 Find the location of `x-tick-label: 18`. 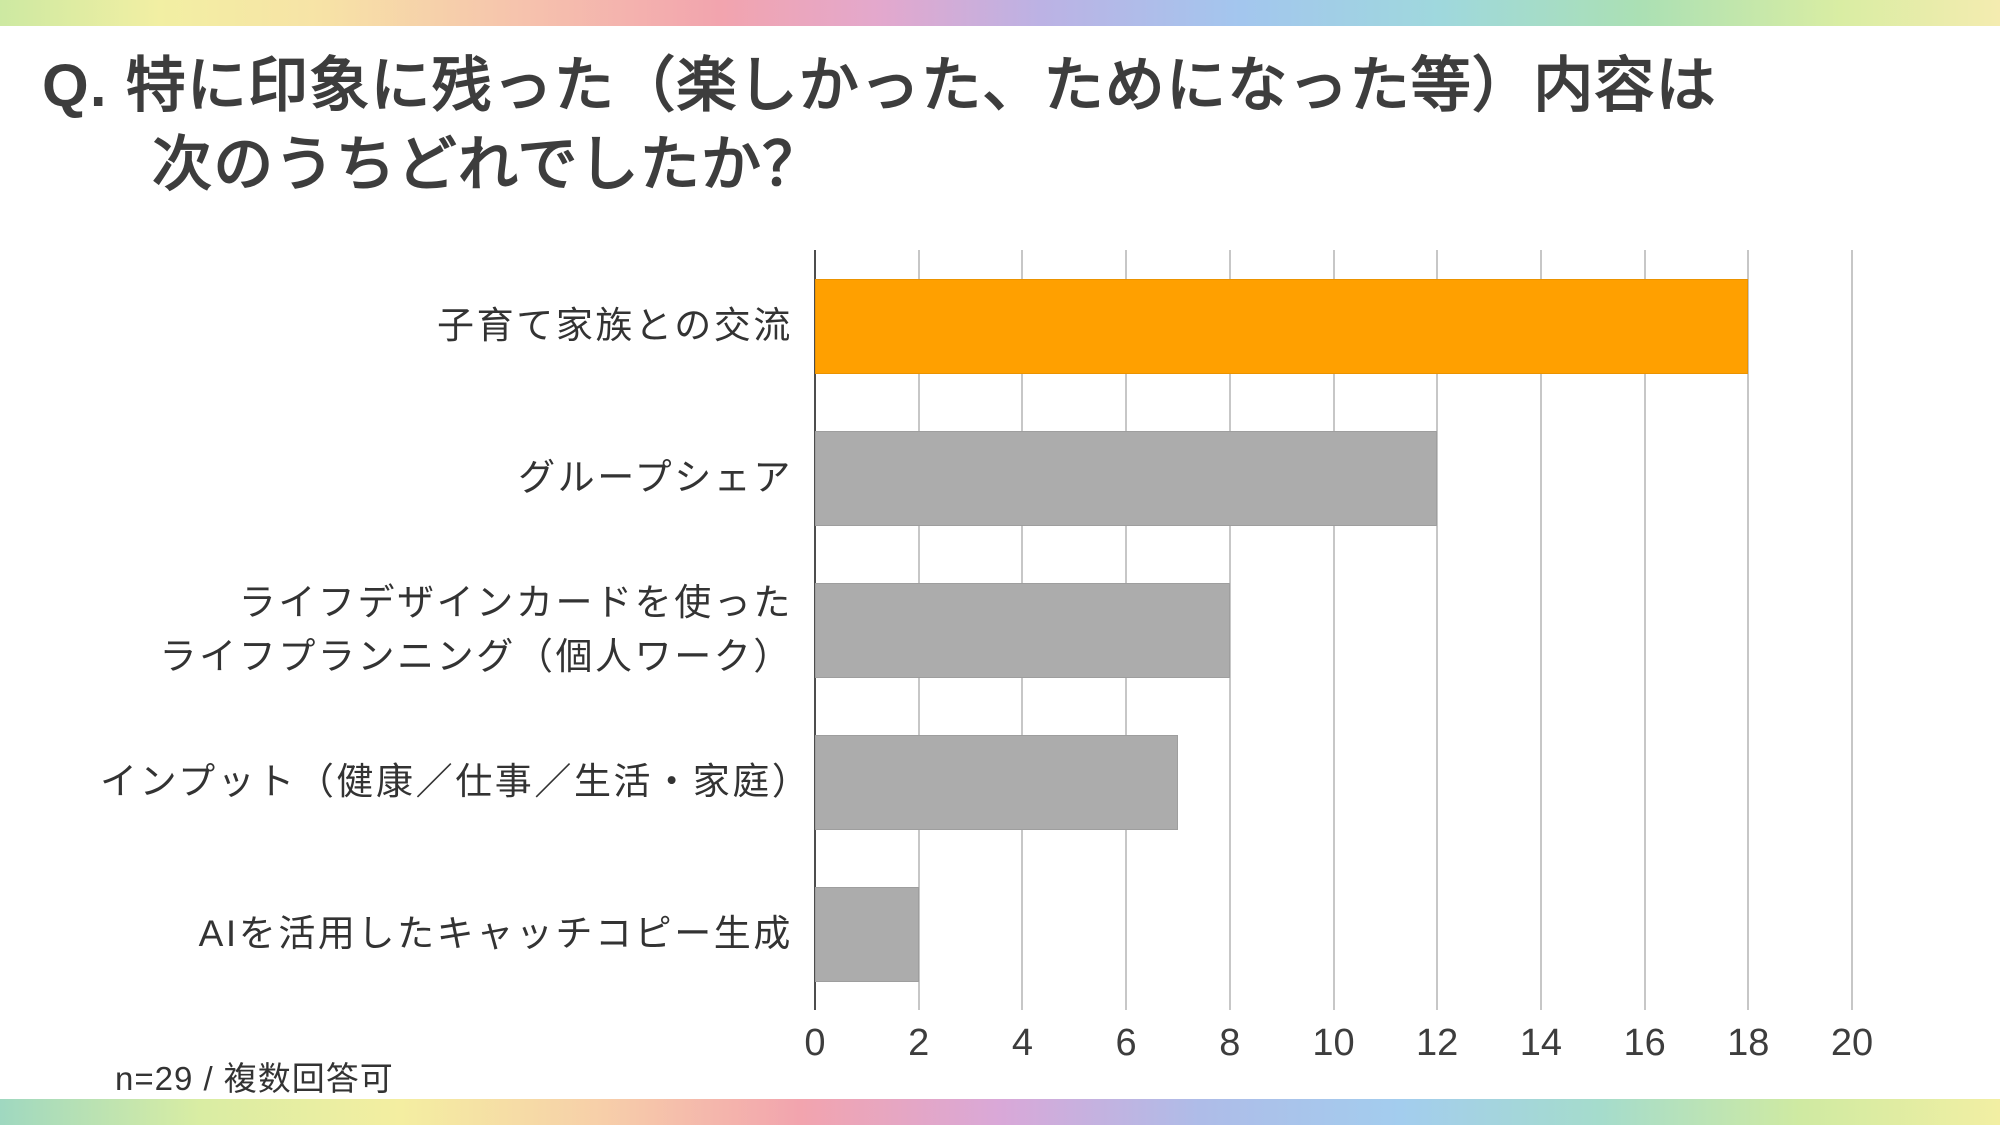

x-tick-label: 18 is located at coordinates (1748, 1043).